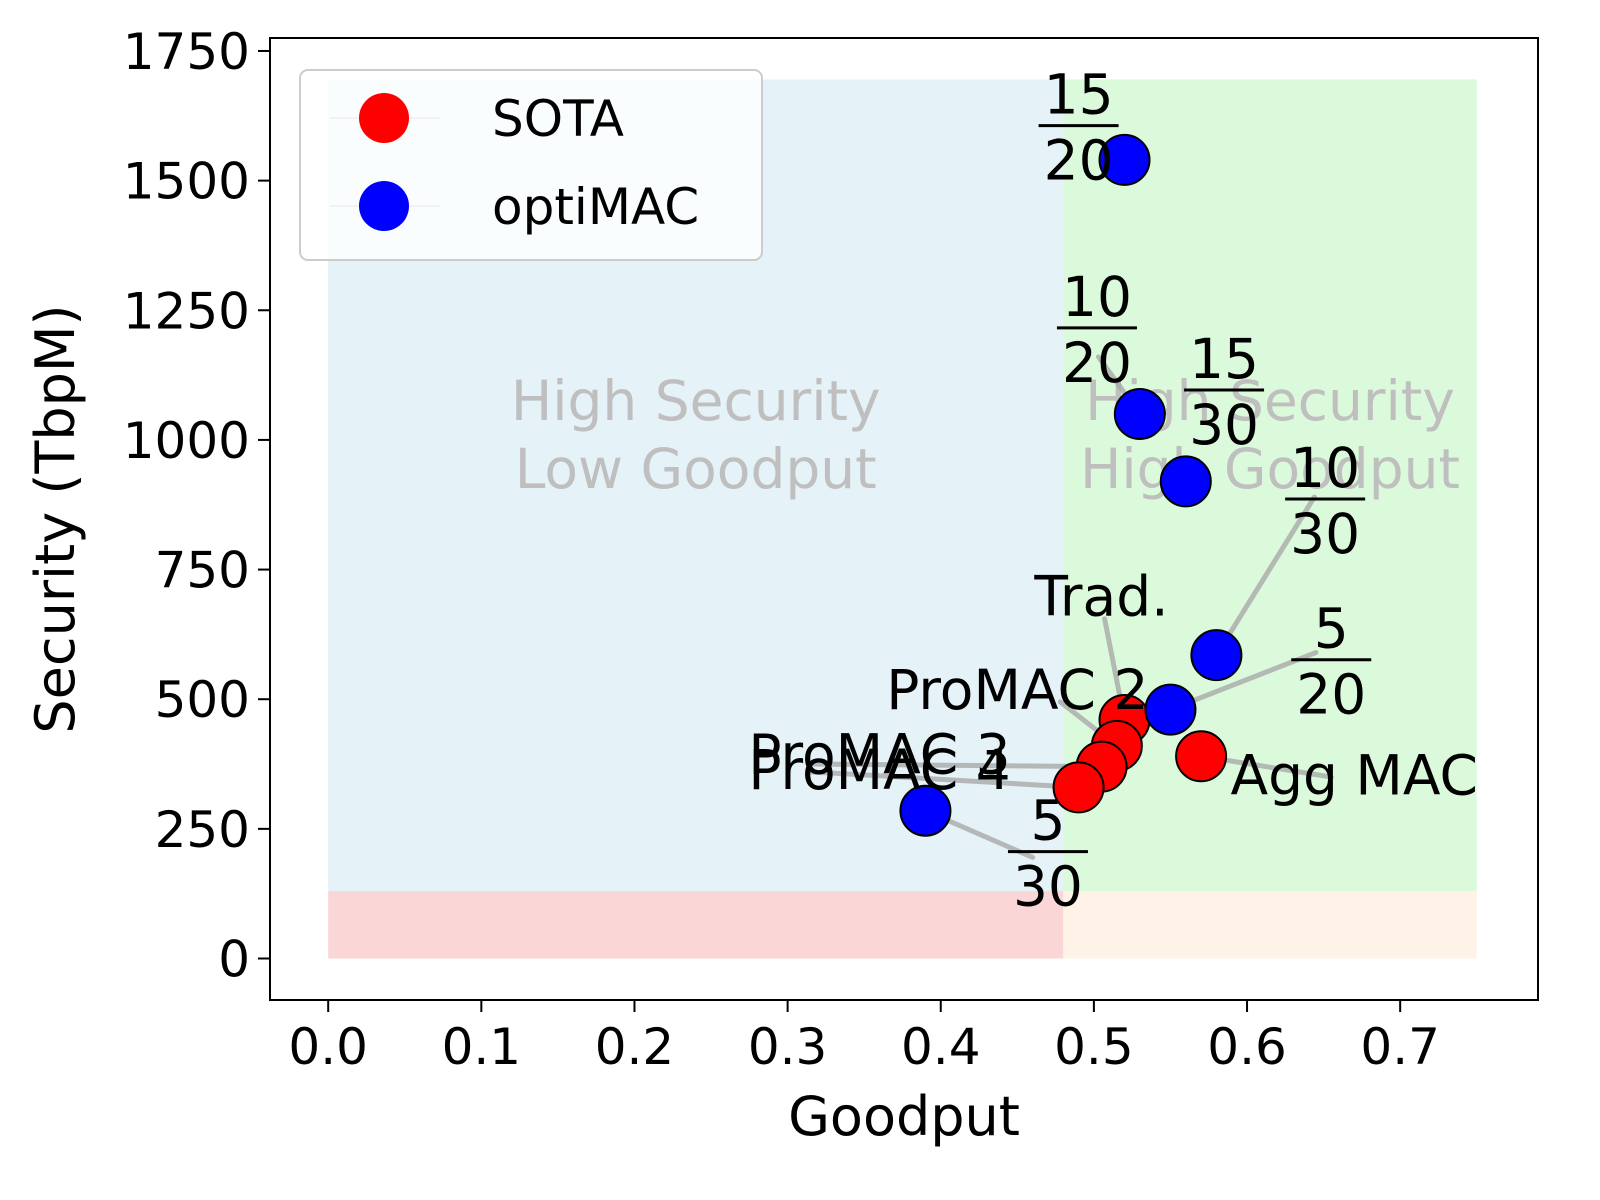 The image size is (1600, 1200). I want to click on fraction-label: 530, so click(1047, 854).